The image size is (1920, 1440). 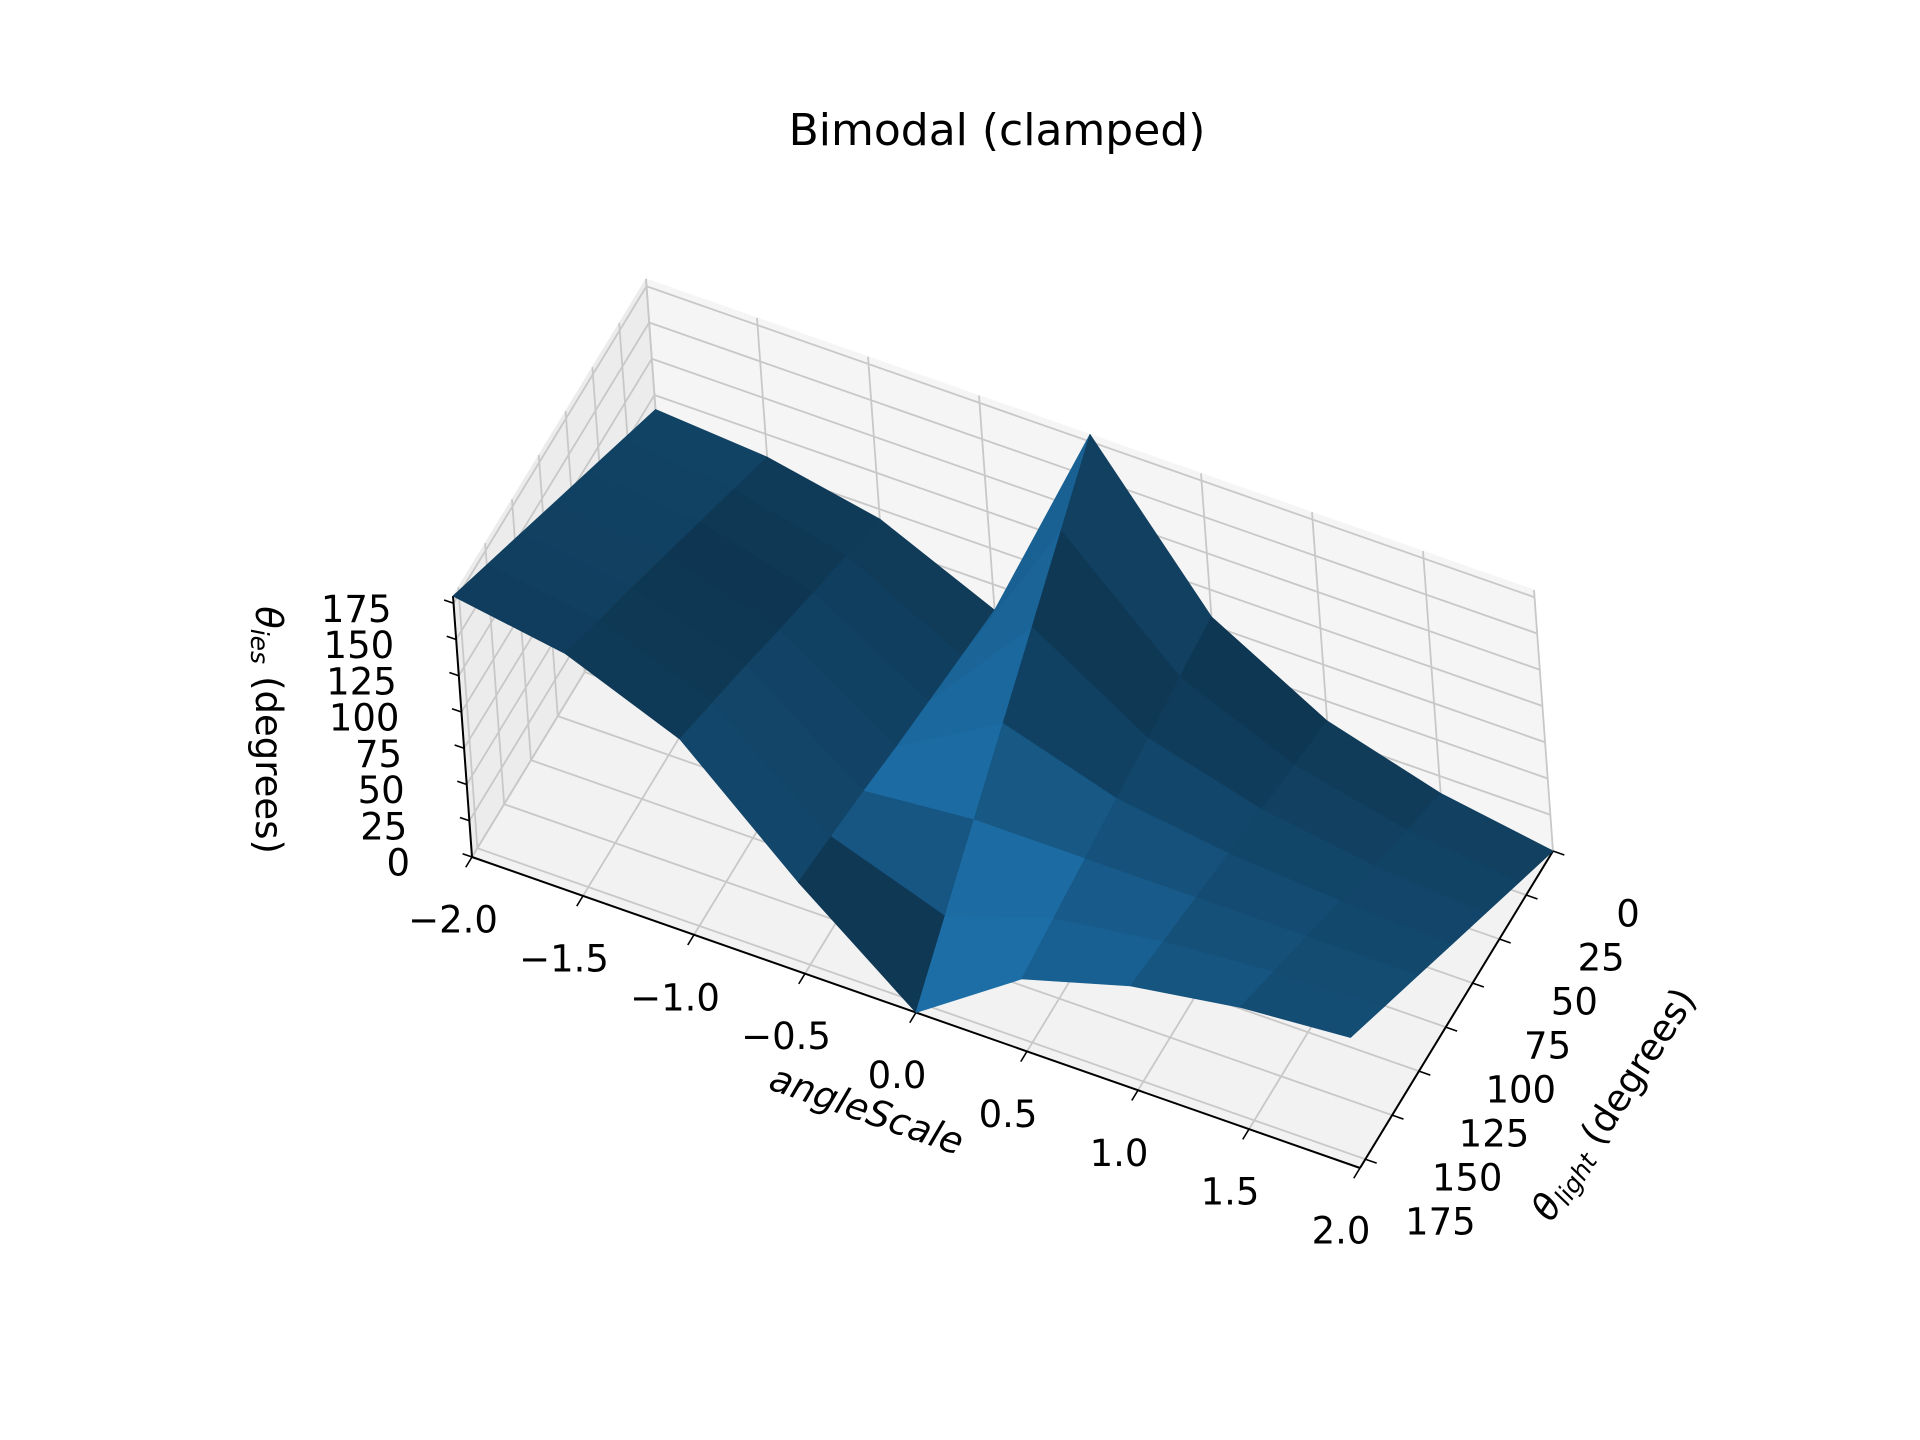 What do you see at coordinates (453, 920) in the screenshot?
I see `x-tick-label: −2.0` at bounding box center [453, 920].